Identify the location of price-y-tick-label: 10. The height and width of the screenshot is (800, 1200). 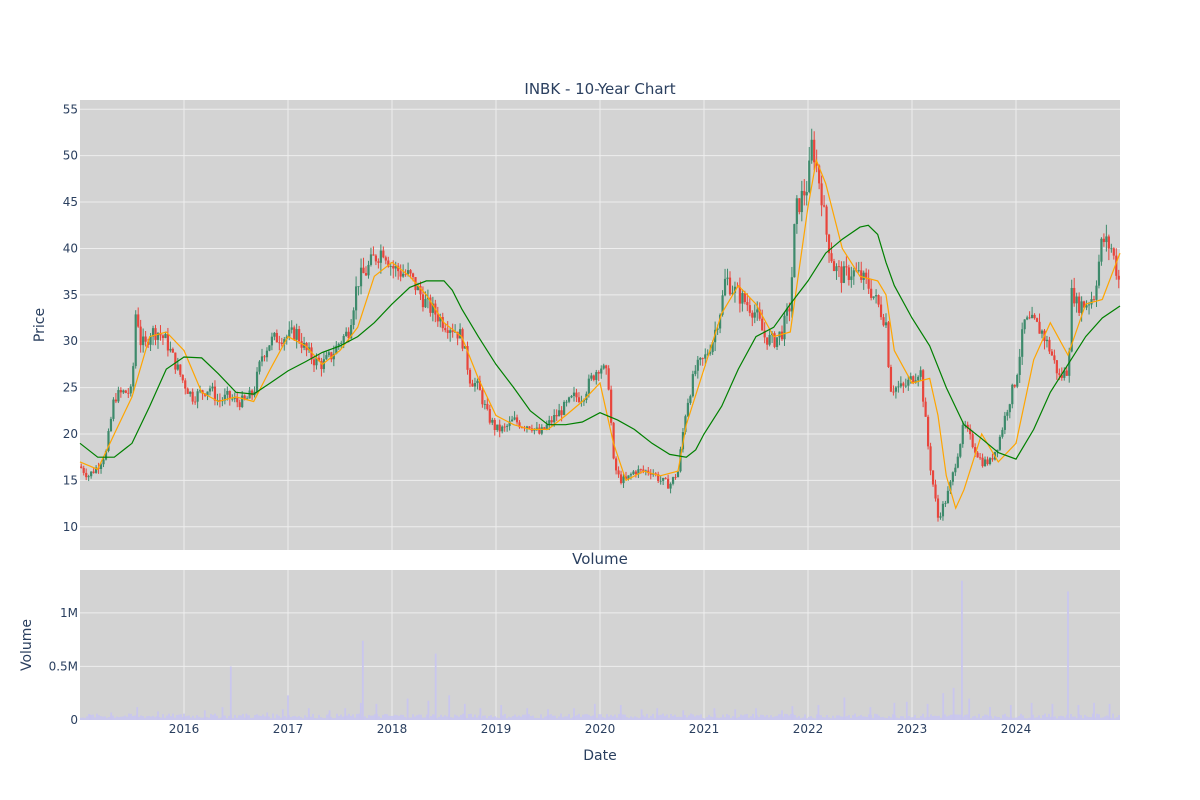
(70, 527).